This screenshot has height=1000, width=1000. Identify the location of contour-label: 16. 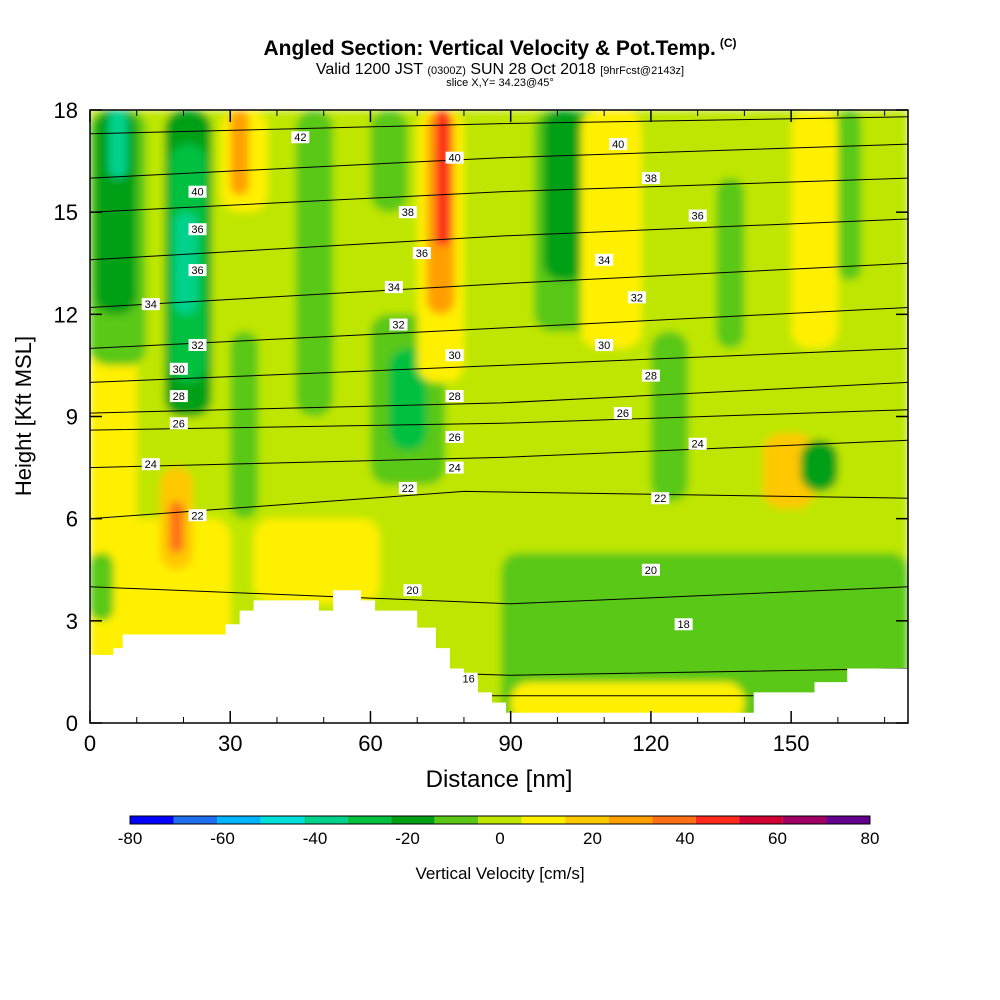
(468, 679).